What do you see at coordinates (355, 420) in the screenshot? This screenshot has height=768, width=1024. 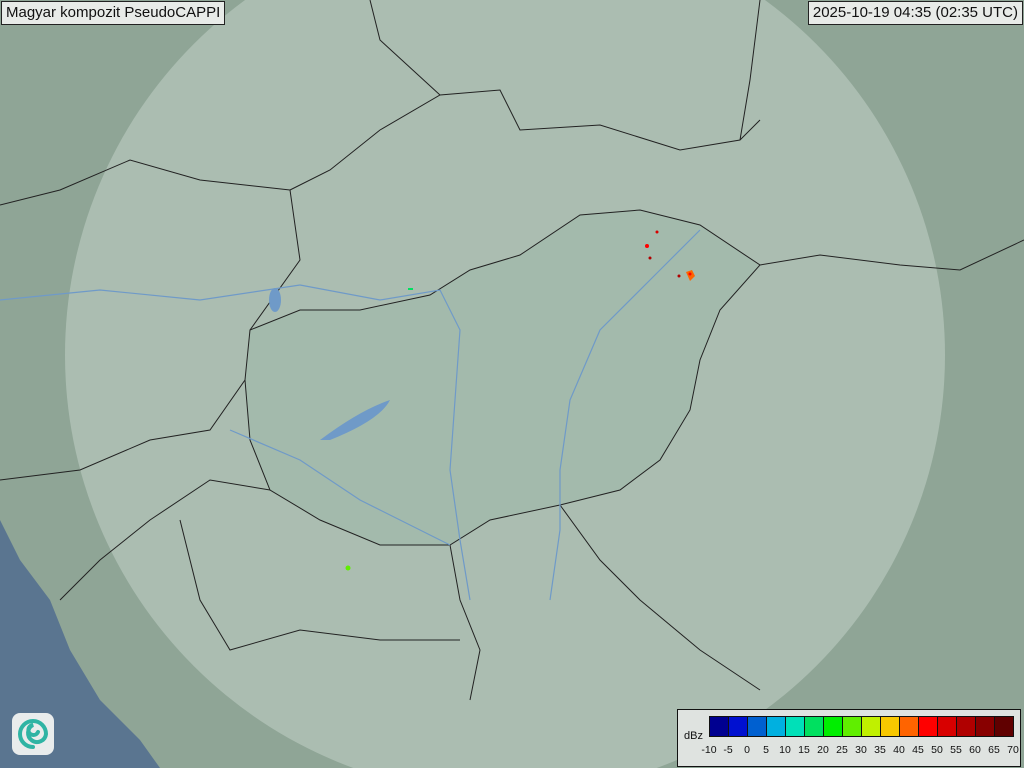 I see `lake-balaton` at bounding box center [355, 420].